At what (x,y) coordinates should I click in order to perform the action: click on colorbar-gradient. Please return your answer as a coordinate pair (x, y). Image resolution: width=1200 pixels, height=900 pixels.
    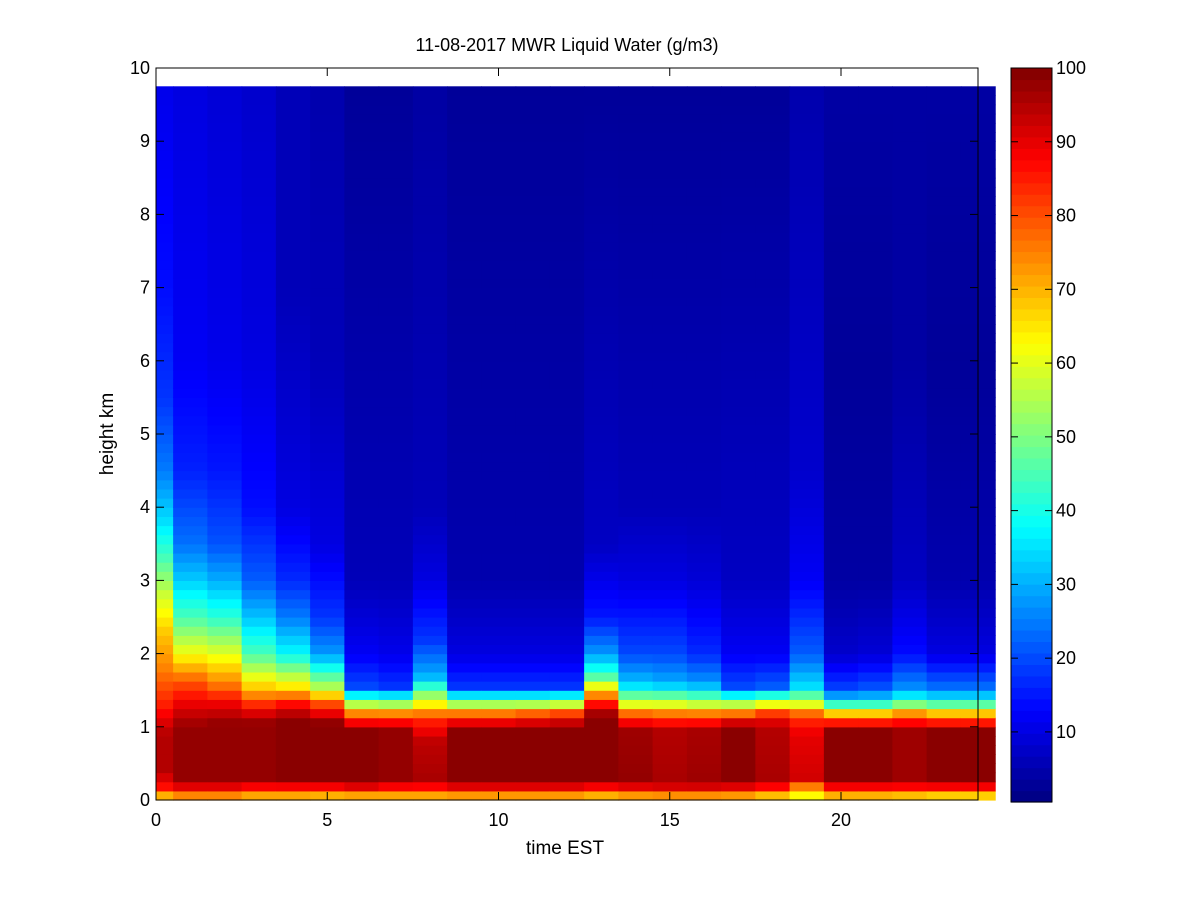
    Looking at the image, I should click on (1031, 435).